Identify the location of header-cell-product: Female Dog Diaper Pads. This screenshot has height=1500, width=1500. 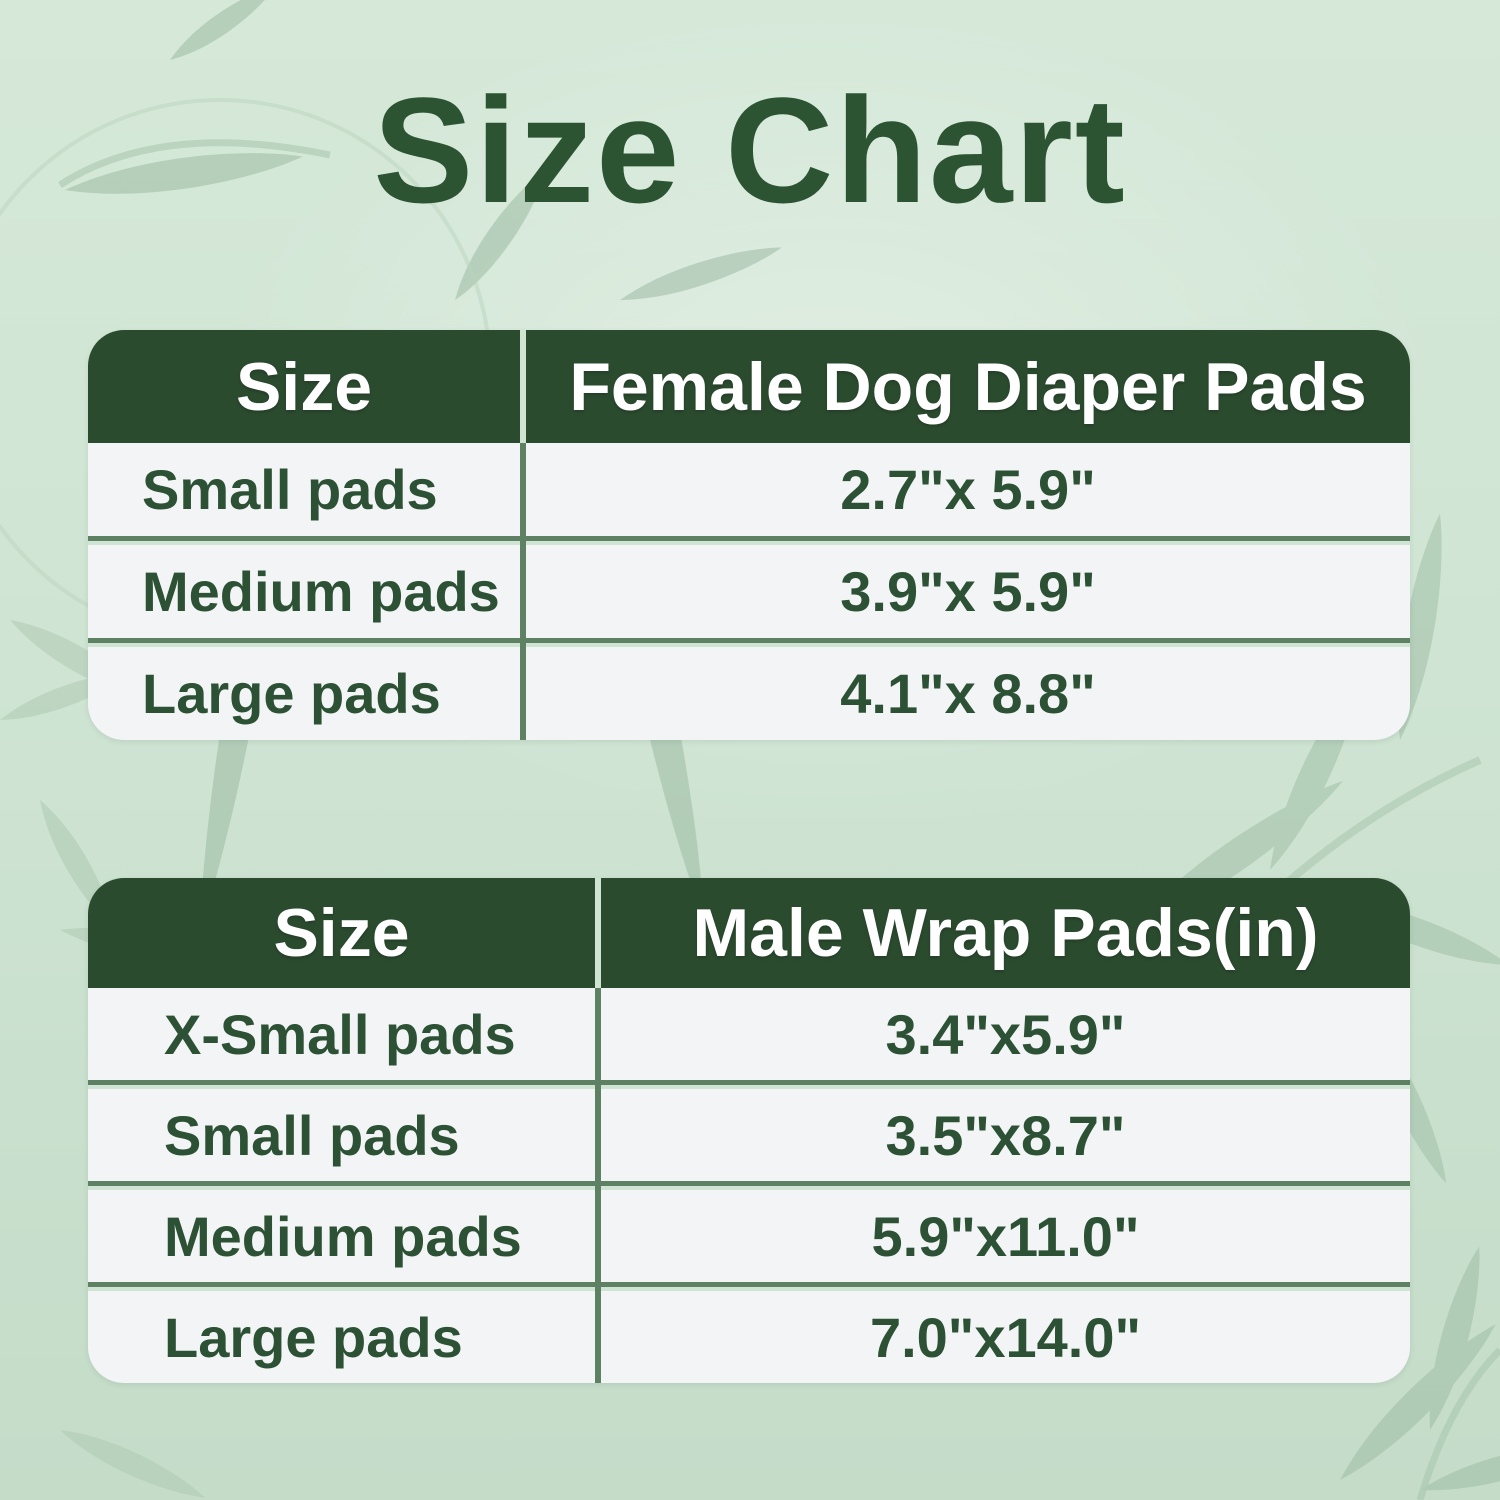
(968, 386).